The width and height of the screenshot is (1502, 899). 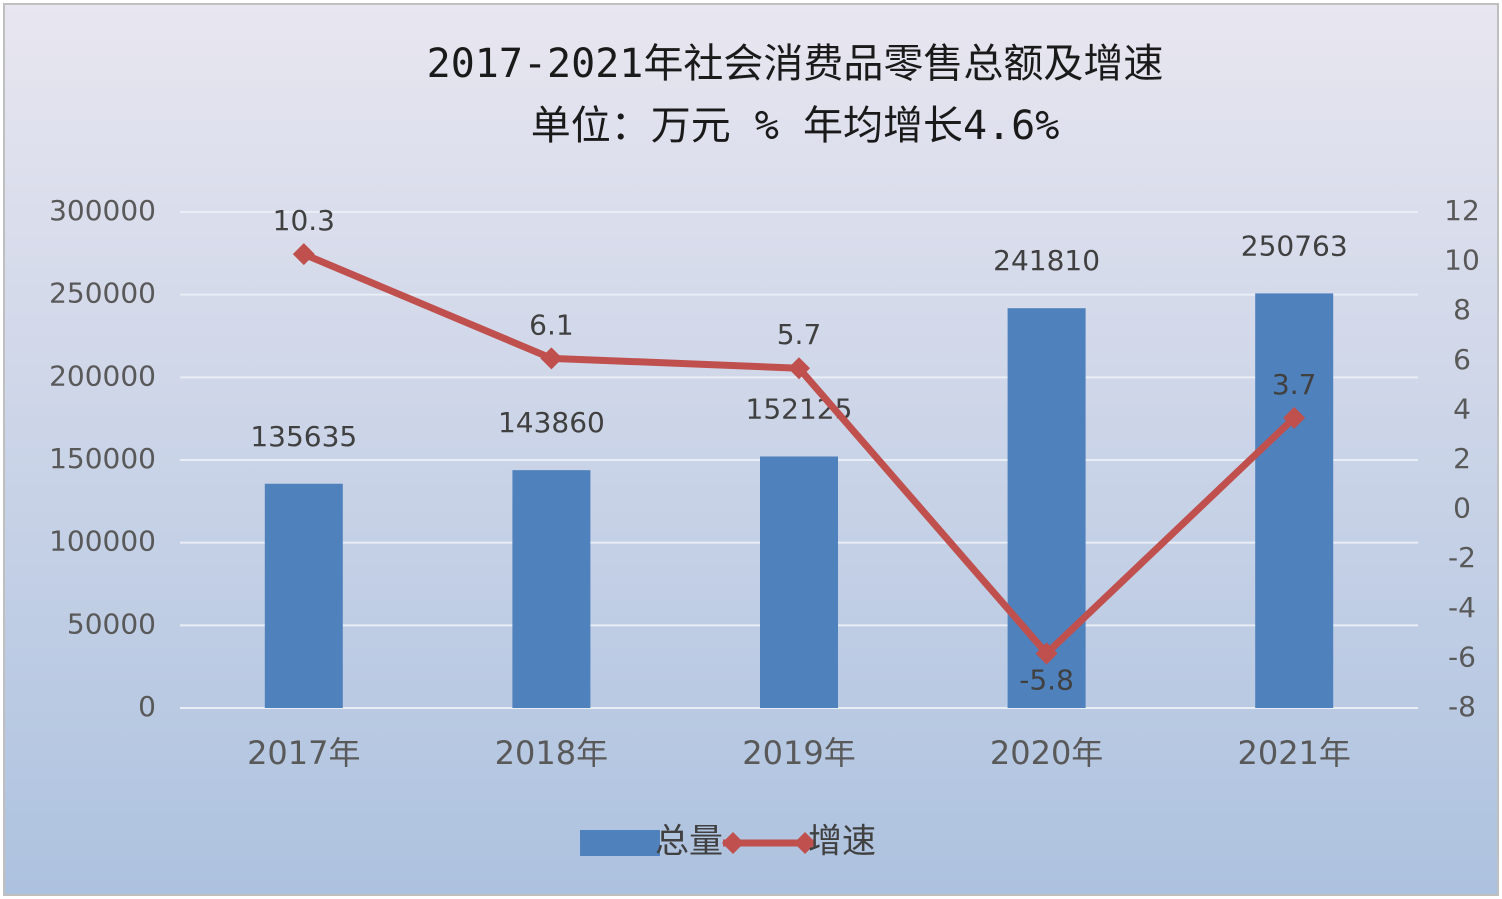 I want to click on data-label: 10.3, so click(x=304, y=220).